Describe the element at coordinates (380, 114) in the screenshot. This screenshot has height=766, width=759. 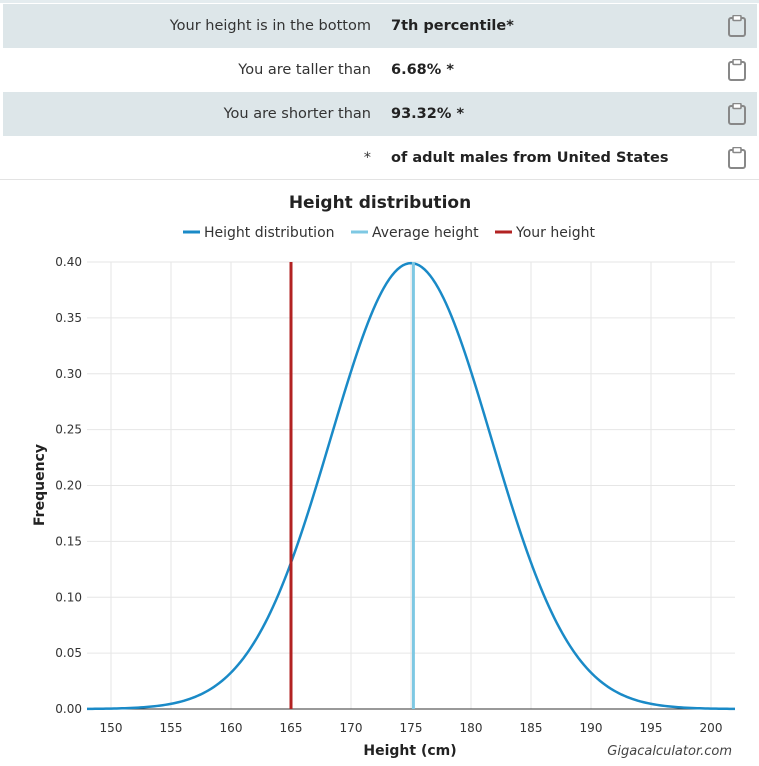
I see `result-row-shorter: You are shorter than 93.32% *` at that location.